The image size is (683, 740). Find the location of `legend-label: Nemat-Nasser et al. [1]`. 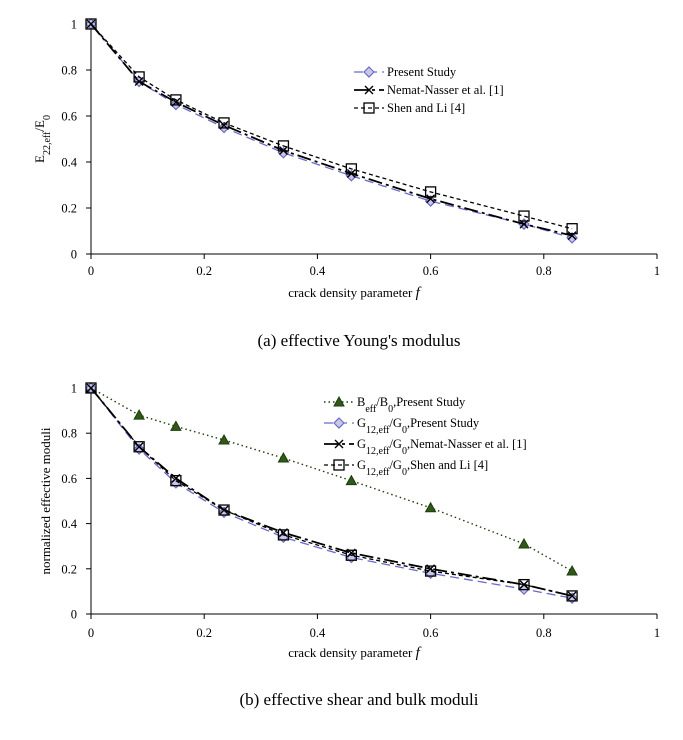

legend-label: Nemat-Nasser et al. [1] is located at coordinates (445, 90).